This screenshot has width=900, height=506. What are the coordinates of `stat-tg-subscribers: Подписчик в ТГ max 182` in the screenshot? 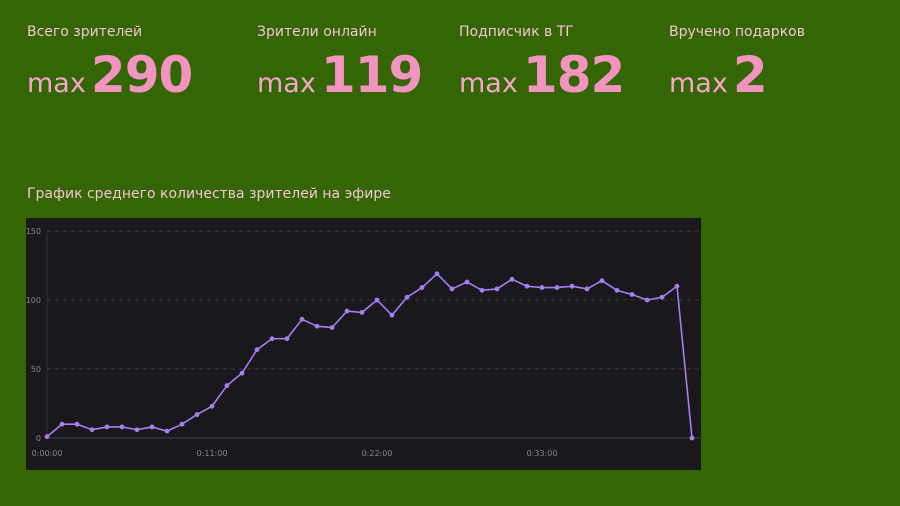 It's located at (542, 64).